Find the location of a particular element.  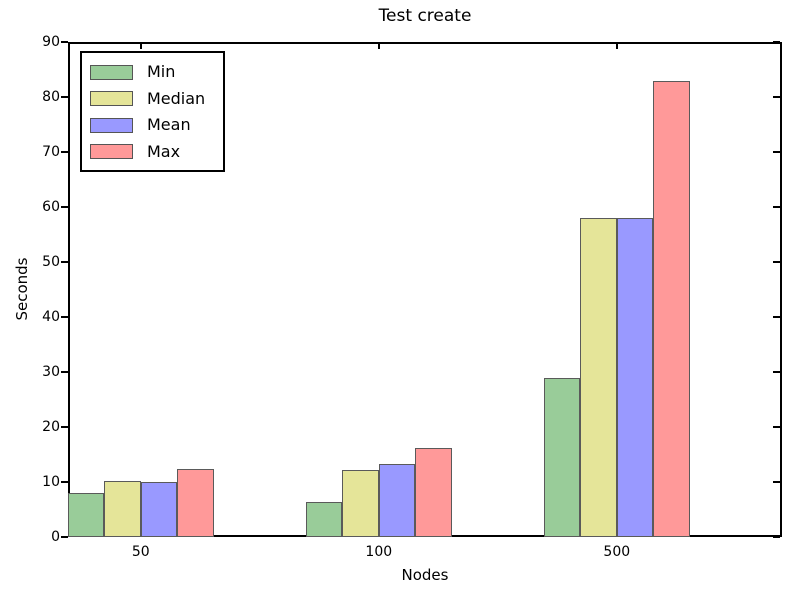

y-tick-label: 50 is located at coordinates (51, 262).